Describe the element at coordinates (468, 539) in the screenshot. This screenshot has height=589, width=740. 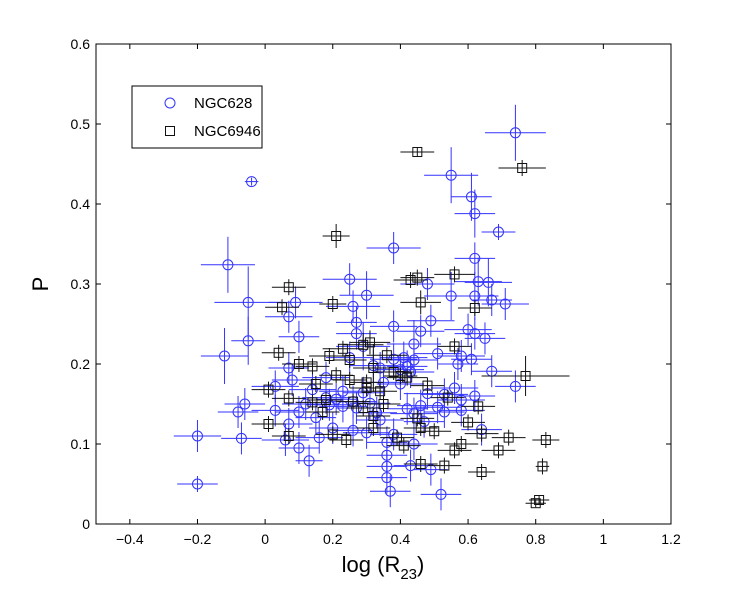
I see `x-tick-label: 0.6` at that location.